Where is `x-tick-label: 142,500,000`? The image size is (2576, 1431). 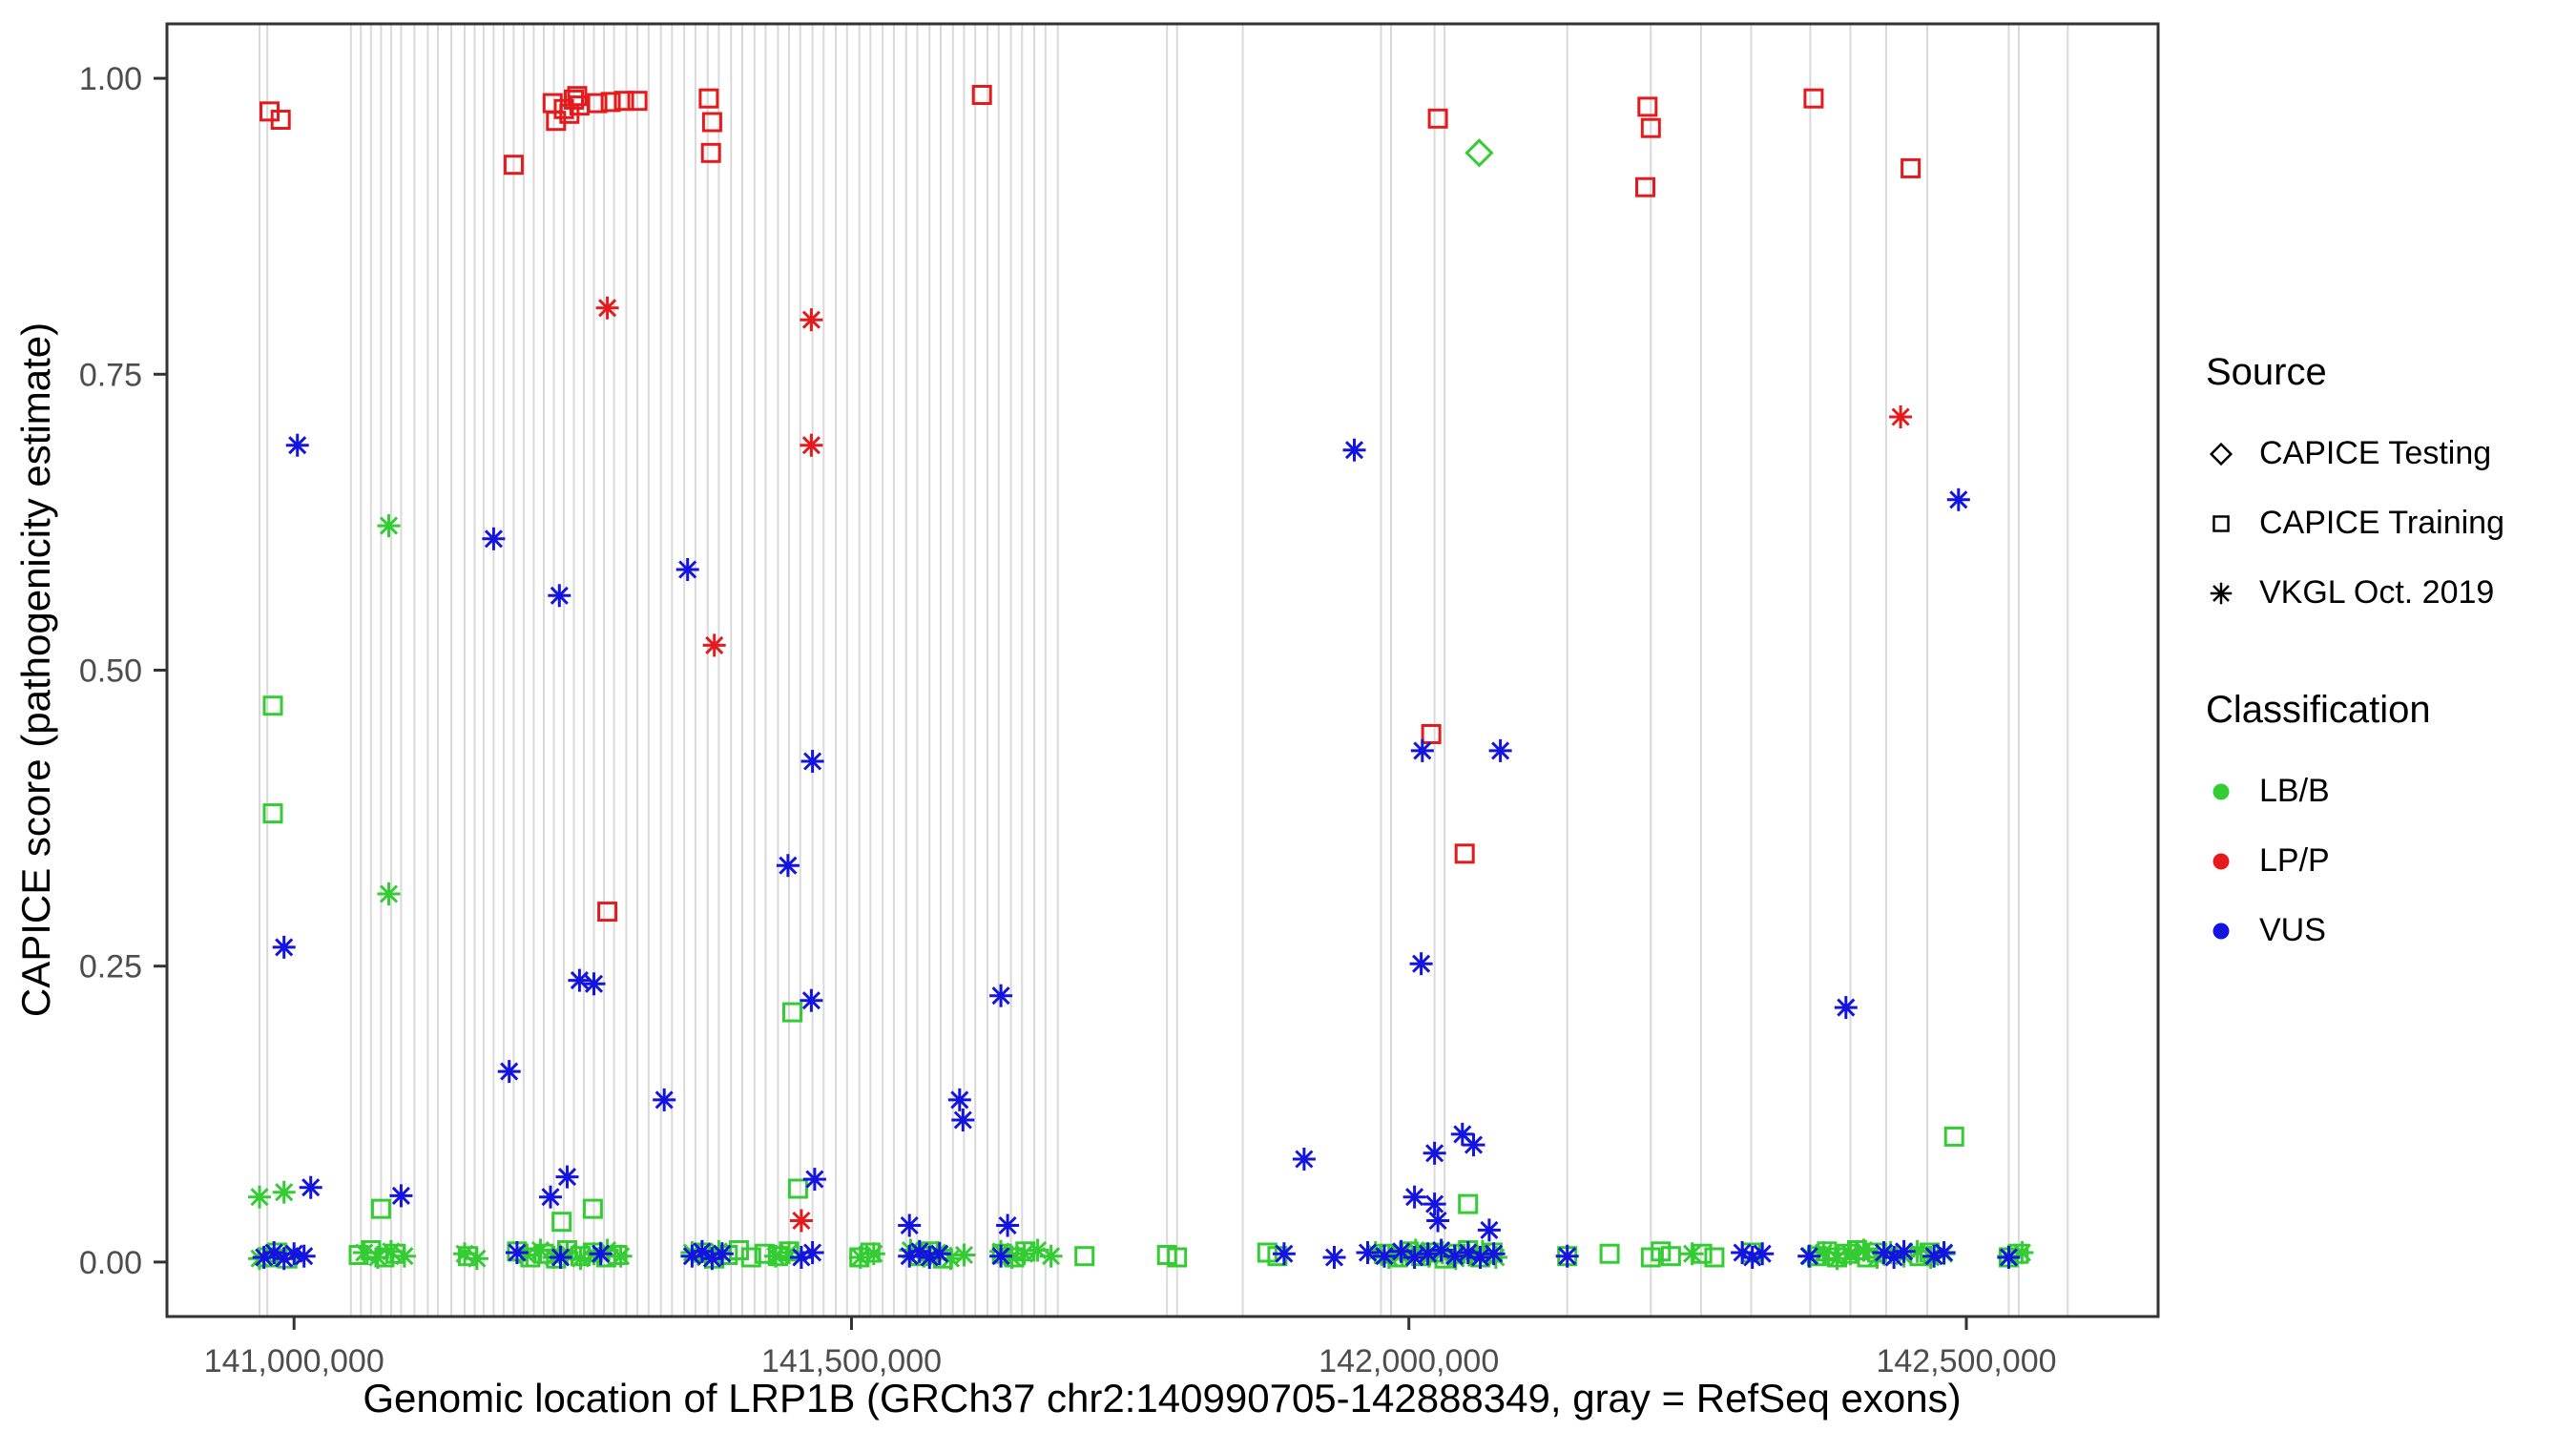
x-tick-label: 142,500,000 is located at coordinates (1966, 1361).